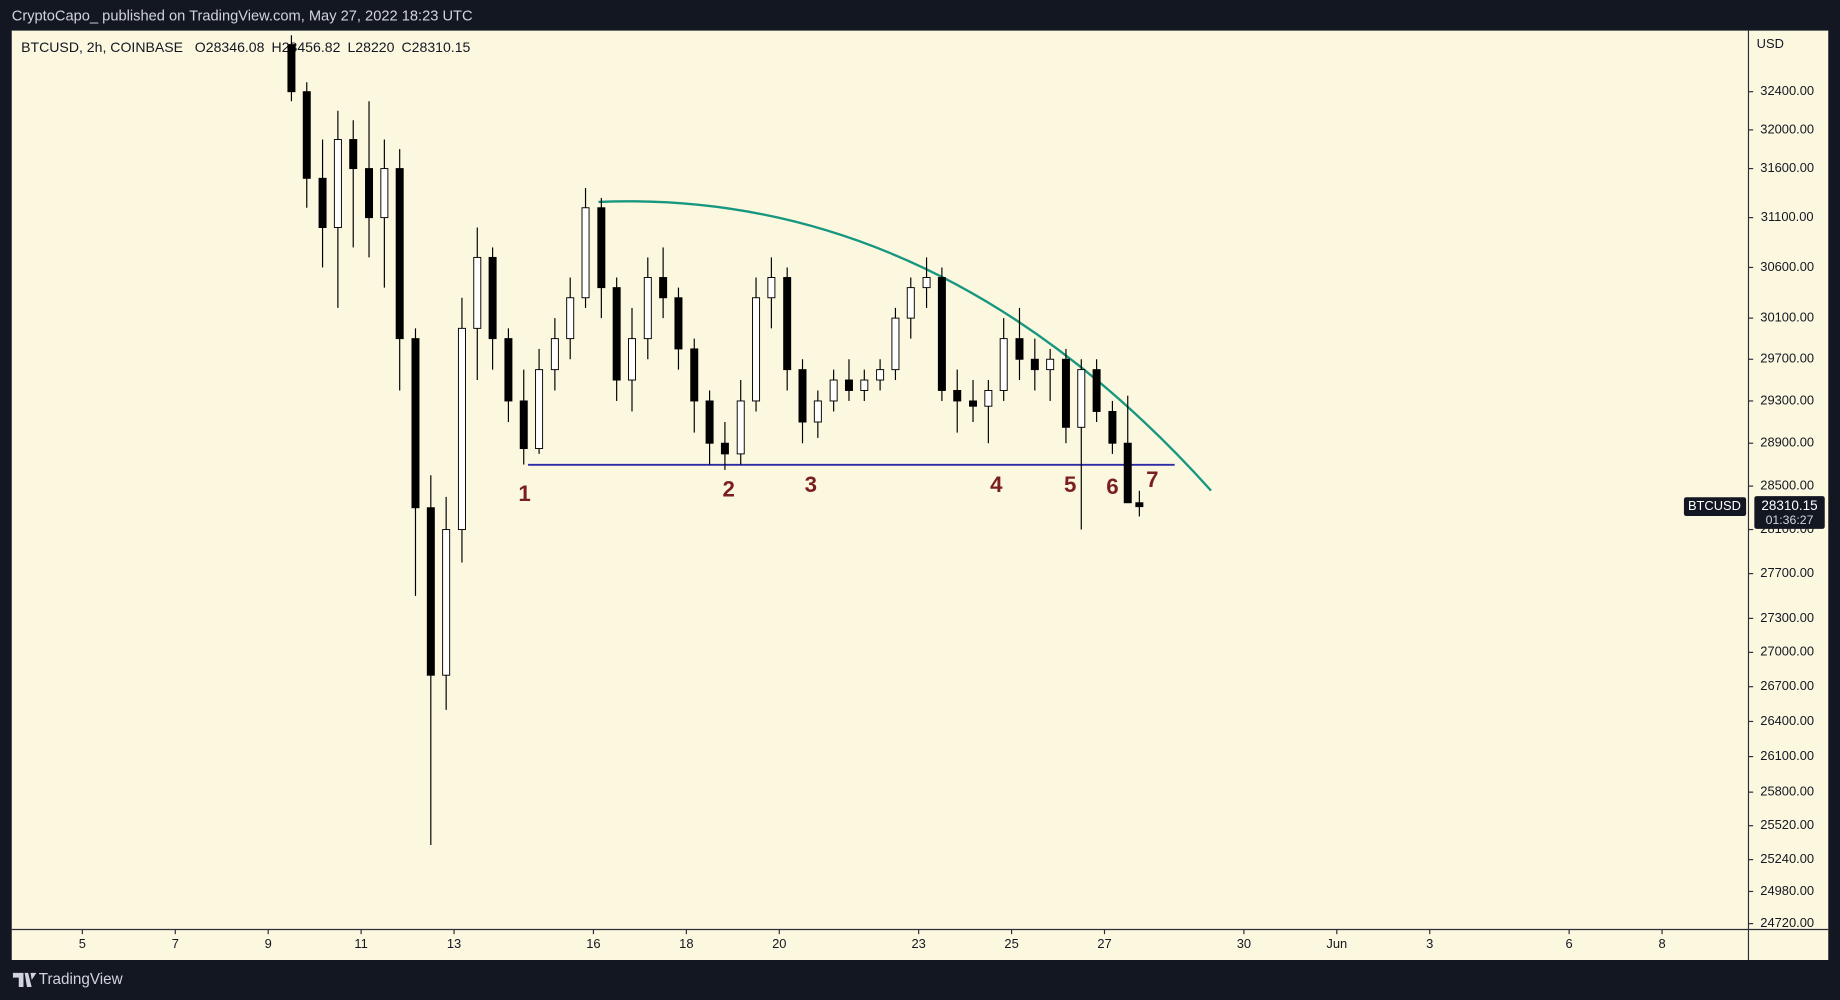  I want to click on x-tick-label: 23, so click(918, 943).